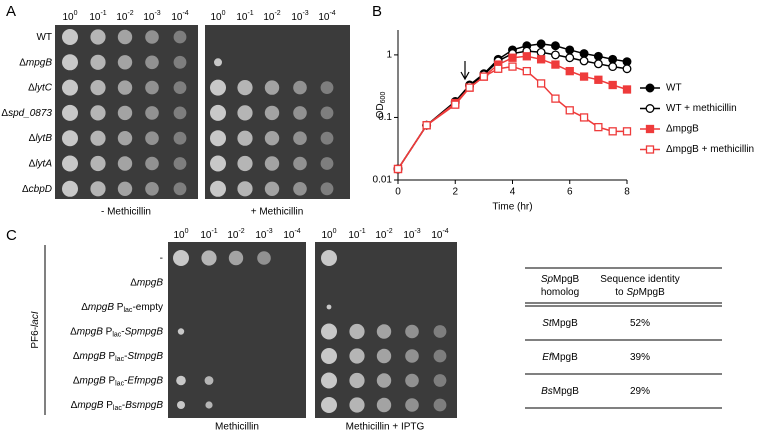  What do you see at coordinates (145, 356) in the screenshot?
I see `text-part: StmpgB` at bounding box center [145, 356].